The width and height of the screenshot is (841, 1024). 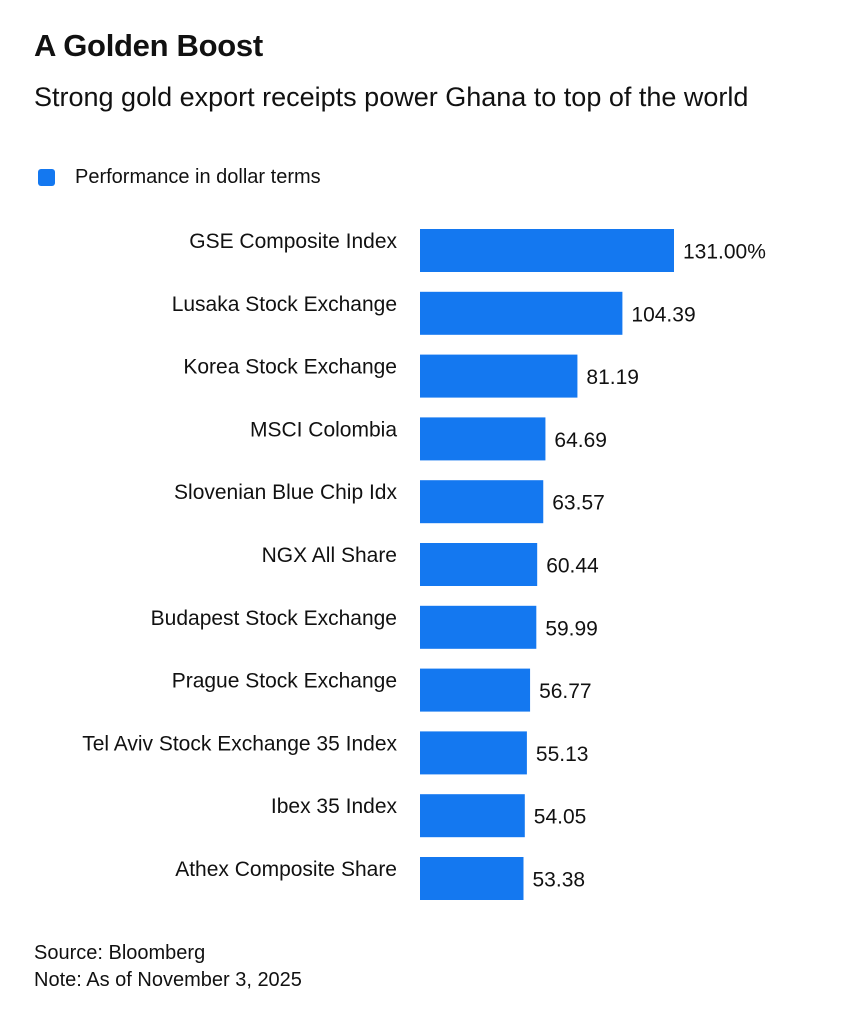 I want to click on category-label: Ibex 35 Index, so click(x=334, y=806).